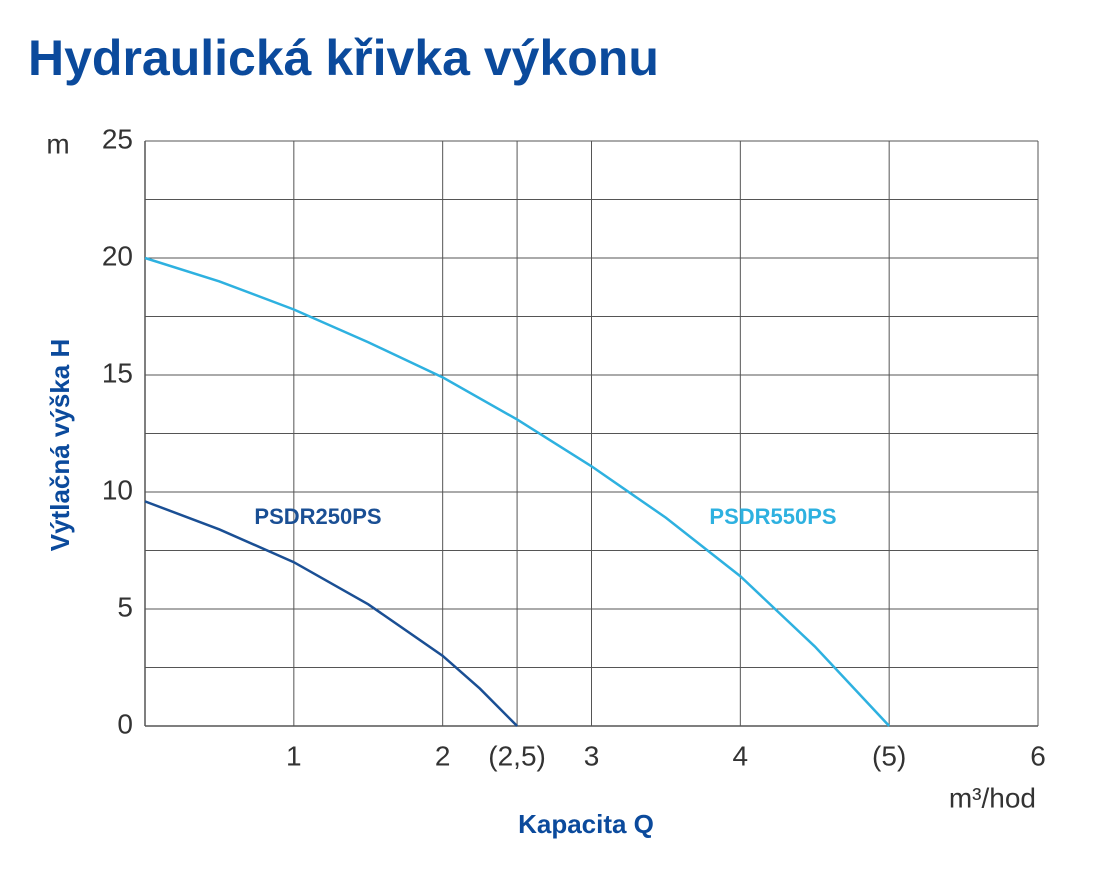  Describe the element at coordinates (889, 755) in the screenshot. I see `x-tick-label: (5)` at that location.